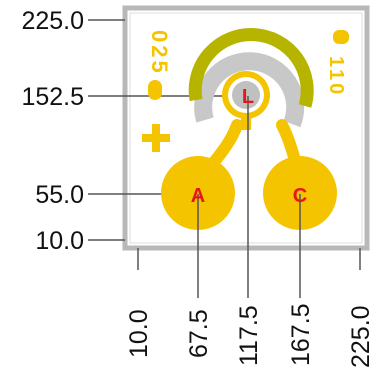 This screenshot has width=377, height=378. Describe the element at coordinates (59, 241) in the screenshot. I see `y-tick-label: 10.0` at that location.